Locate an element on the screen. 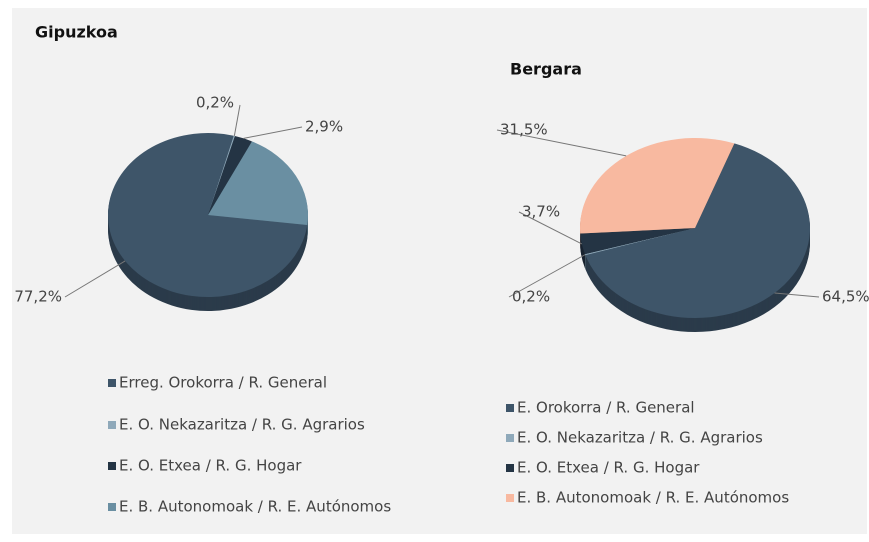 This screenshot has width=869, height=542. data-label: 31,5% is located at coordinates (524, 130).